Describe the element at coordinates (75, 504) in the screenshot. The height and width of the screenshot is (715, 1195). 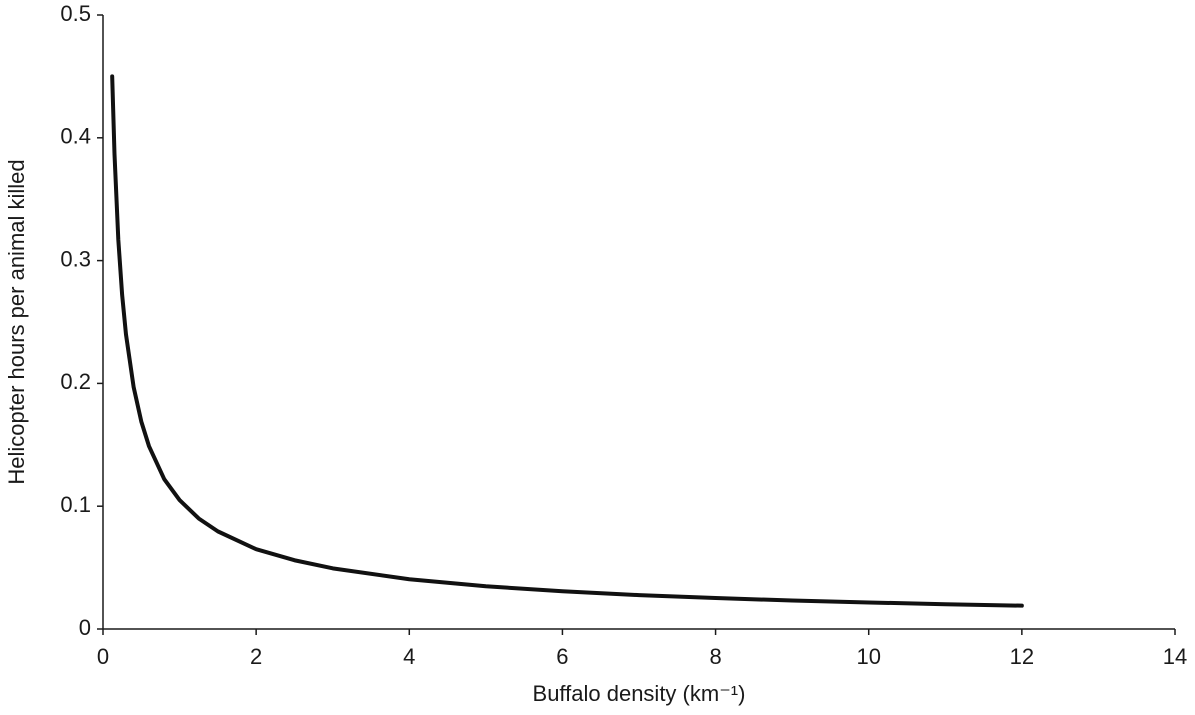
I see `y-tick-label: 0.1` at that location.